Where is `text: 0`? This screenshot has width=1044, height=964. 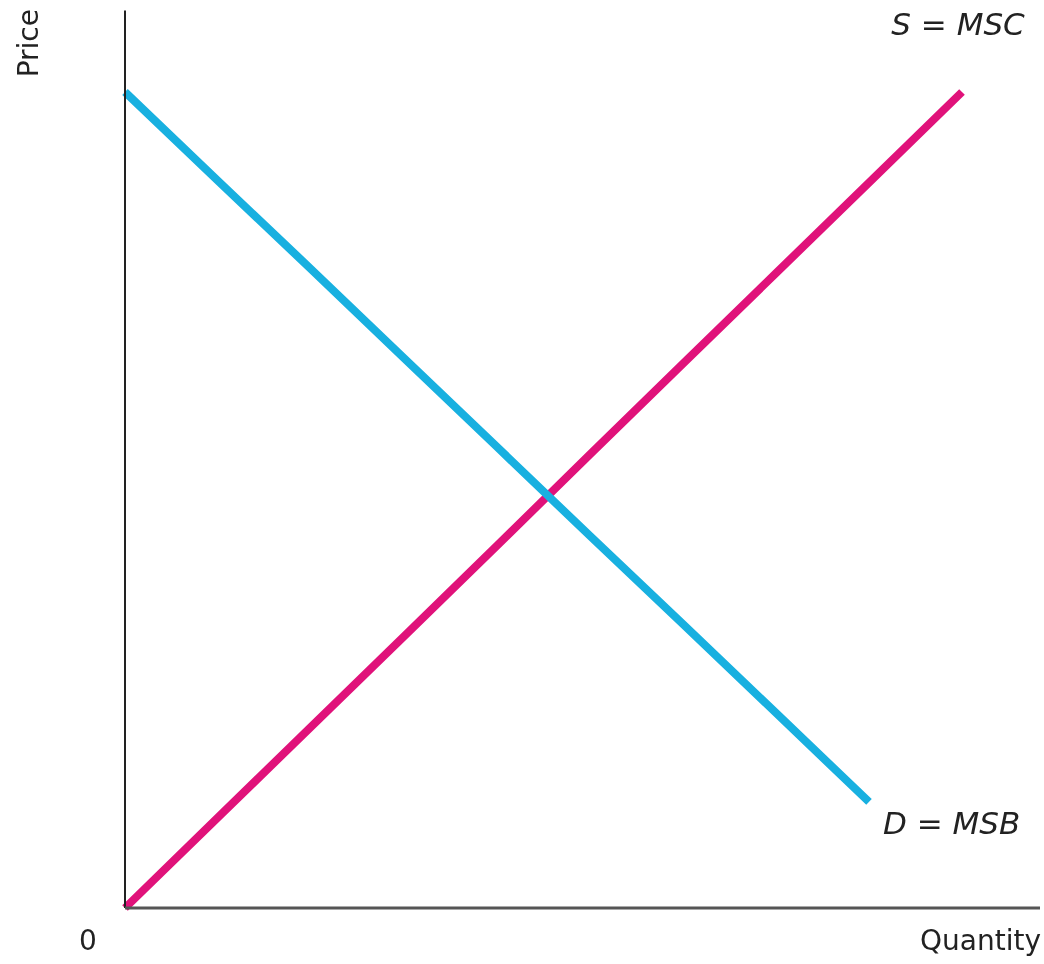
text: 0 is located at coordinates (88, 940).